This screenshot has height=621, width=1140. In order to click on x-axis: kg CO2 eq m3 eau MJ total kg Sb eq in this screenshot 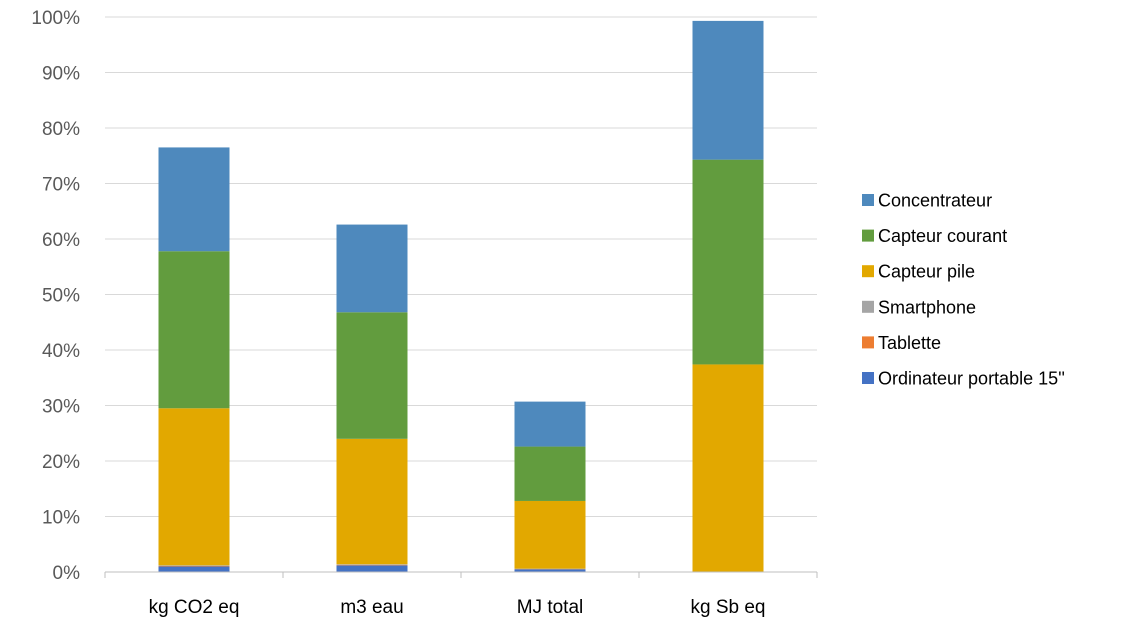, I will do `click(461, 594)`.